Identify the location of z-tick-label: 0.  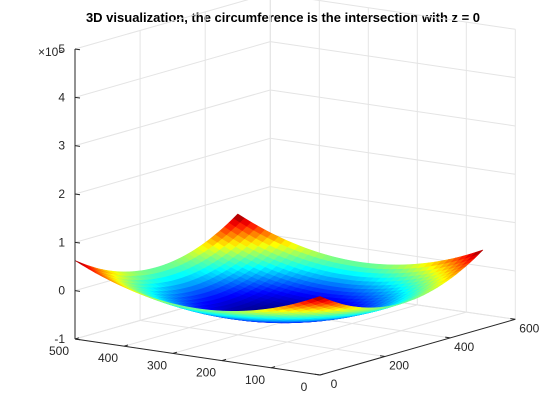
(61, 291).